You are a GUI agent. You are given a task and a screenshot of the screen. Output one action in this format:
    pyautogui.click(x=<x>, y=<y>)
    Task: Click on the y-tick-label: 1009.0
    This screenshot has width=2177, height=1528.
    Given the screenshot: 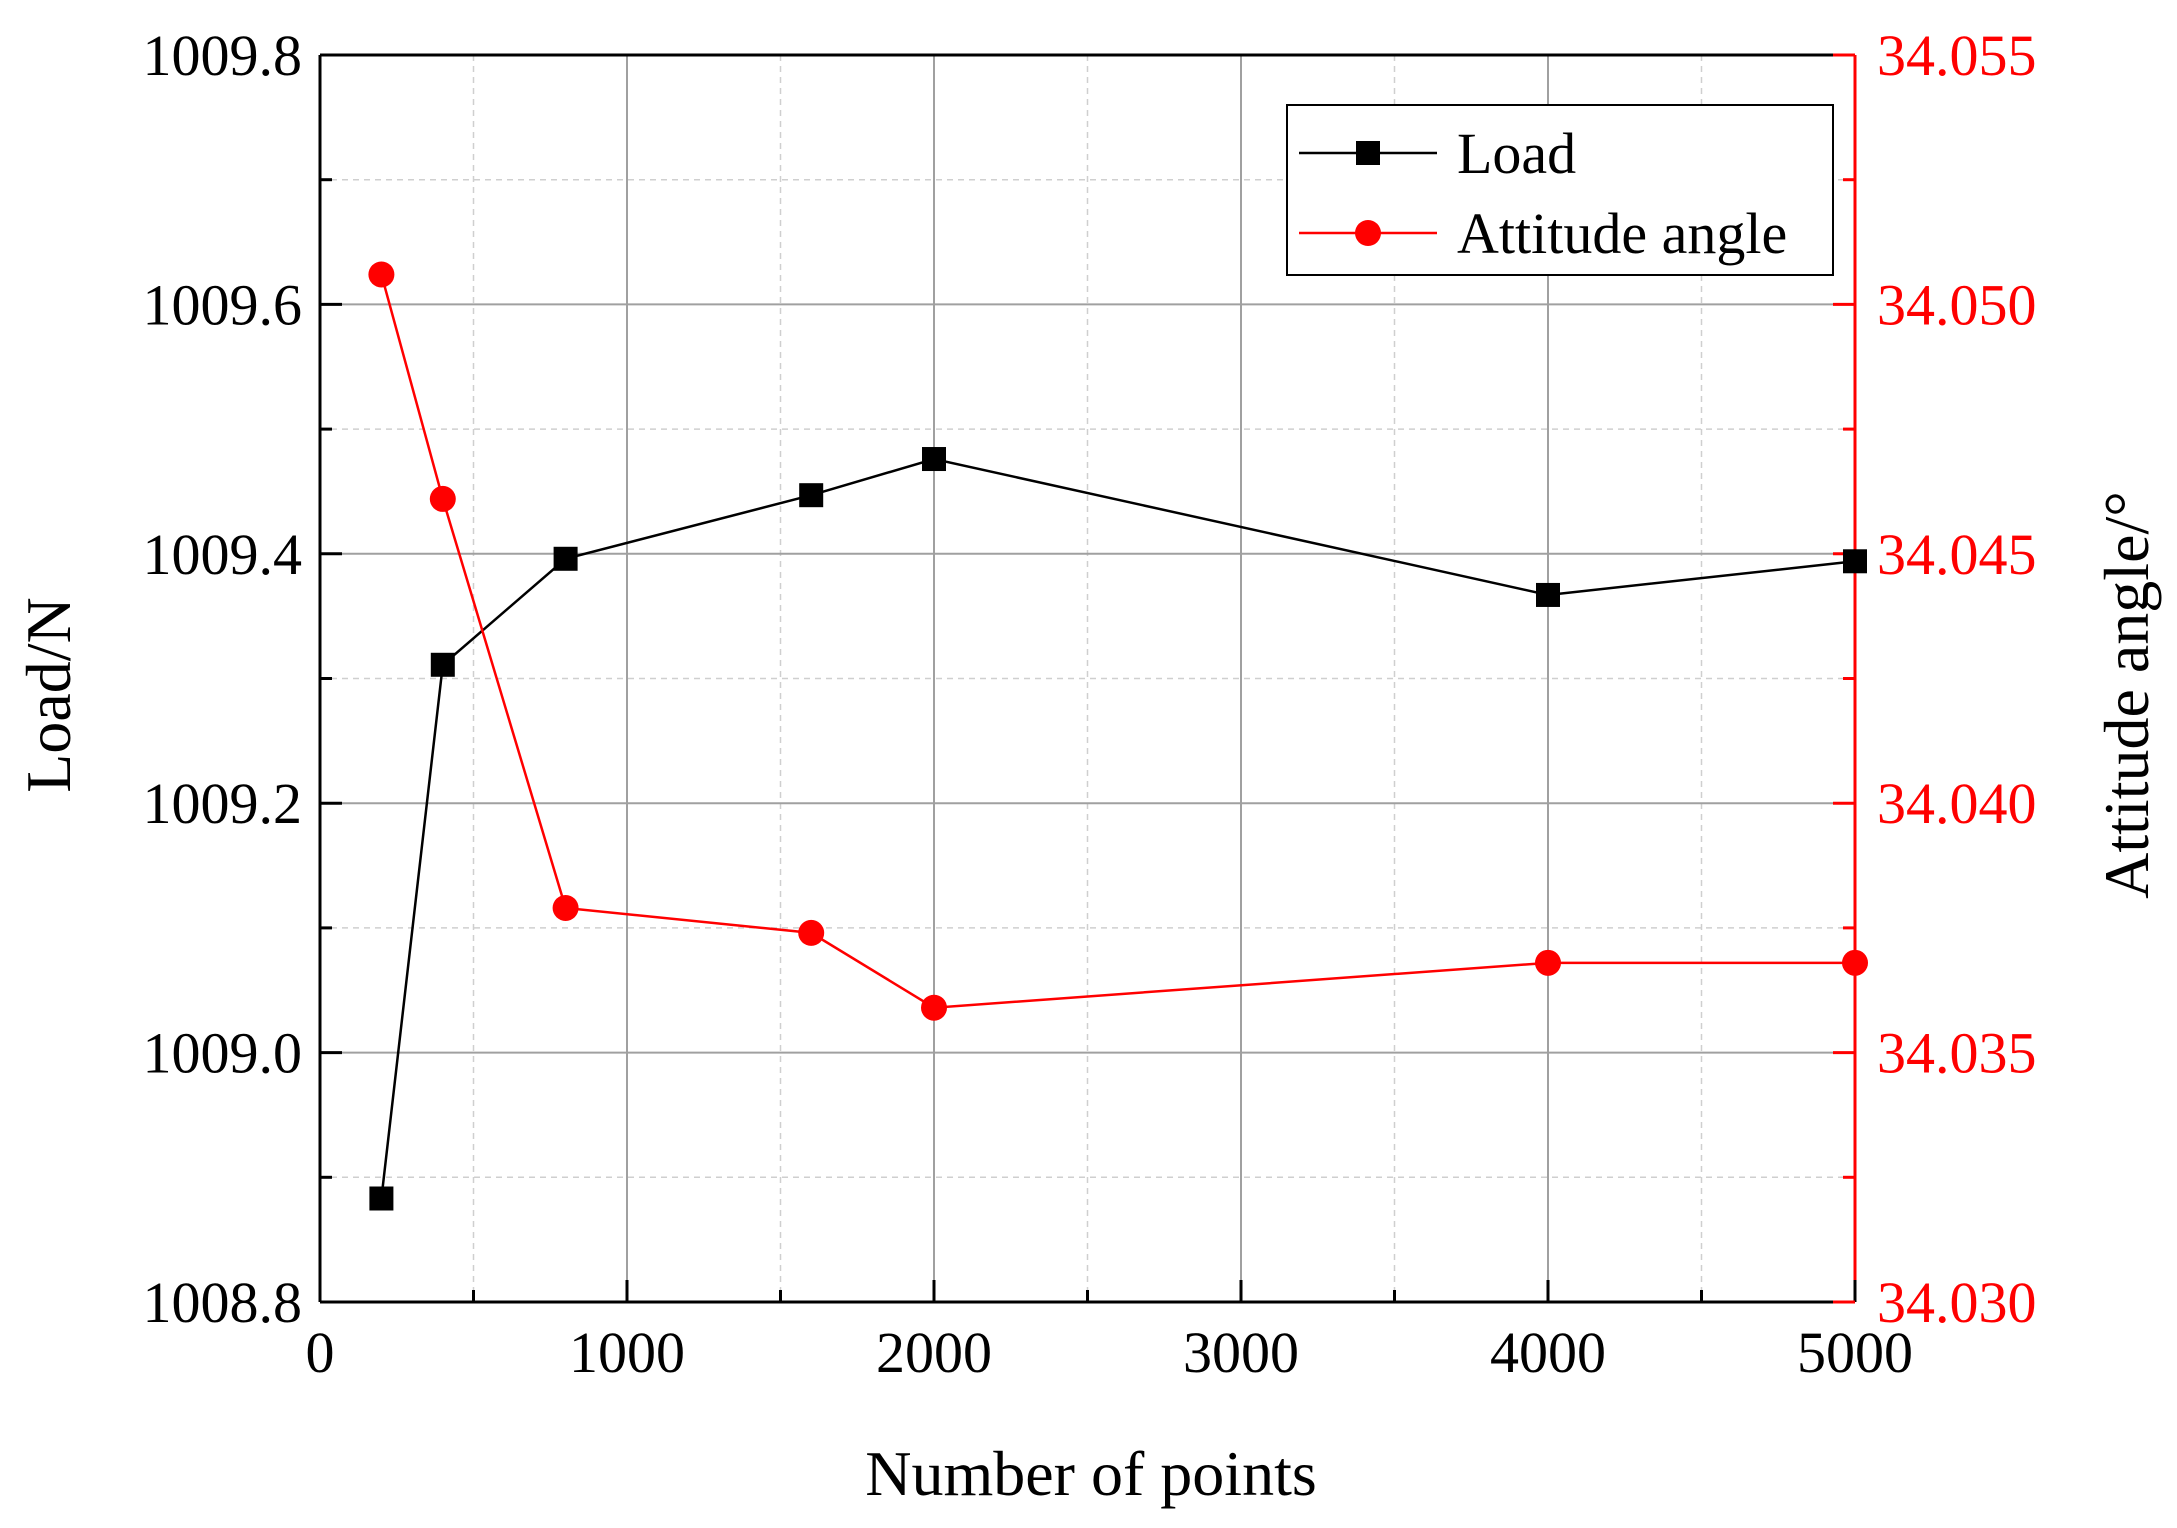 What is the action you would take?
    pyautogui.click(x=223, y=1053)
    